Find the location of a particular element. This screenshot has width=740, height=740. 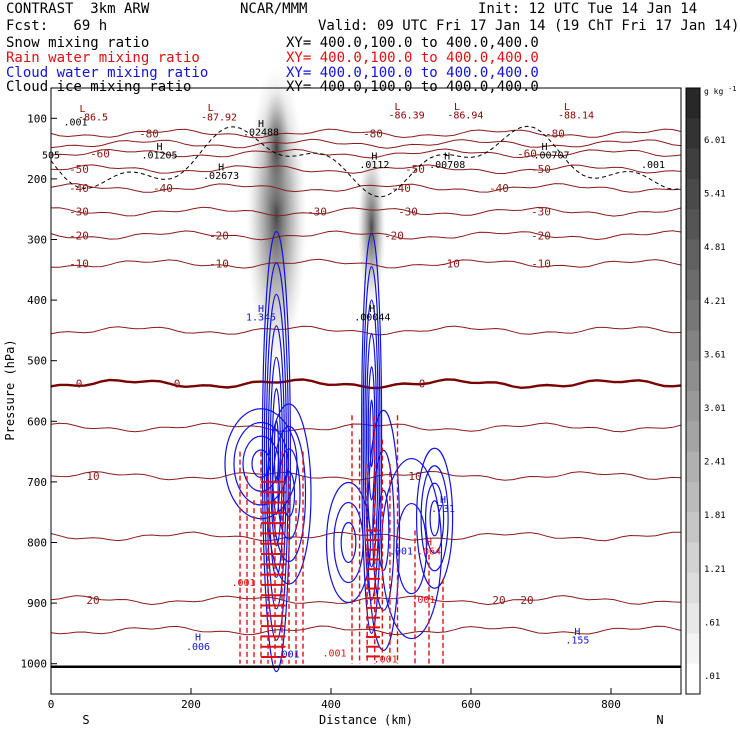

temperature-contour-label: 0 is located at coordinates (79, 384).